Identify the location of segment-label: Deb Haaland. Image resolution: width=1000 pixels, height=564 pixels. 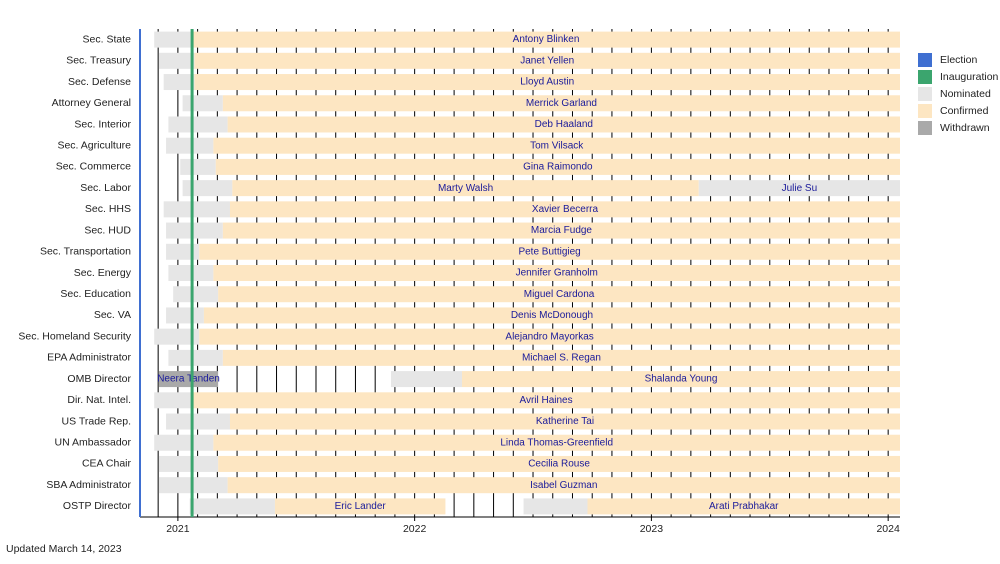
(564, 124).